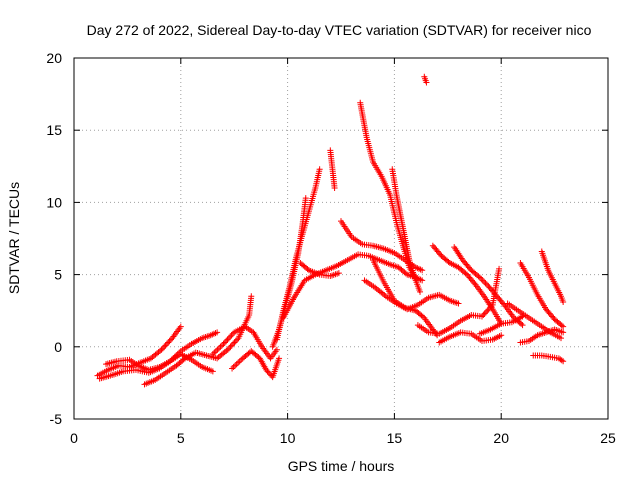 The image size is (640, 480). Describe the element at coordinates (58, 275) in the screenshot. I see `y-tick-label: 5` at that location.